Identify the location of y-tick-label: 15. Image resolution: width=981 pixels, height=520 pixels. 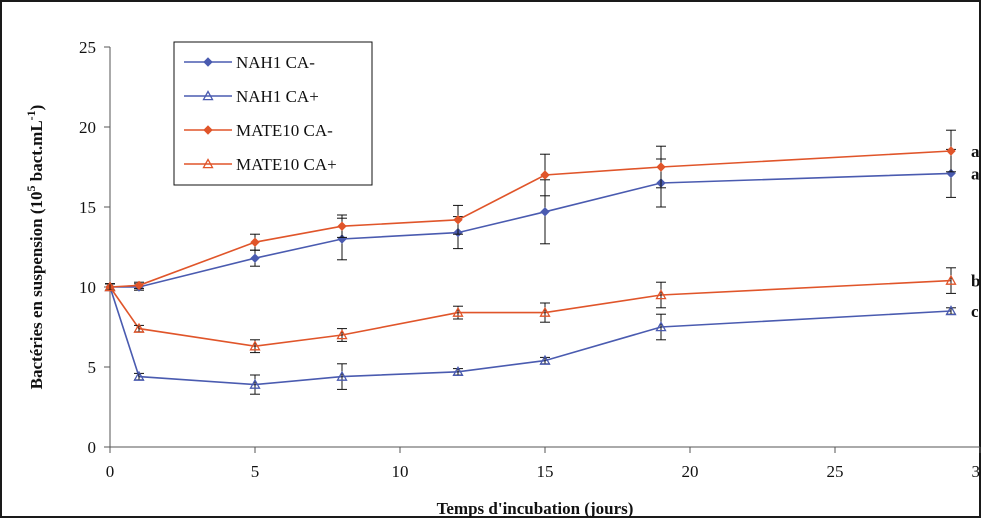
(87, 207).